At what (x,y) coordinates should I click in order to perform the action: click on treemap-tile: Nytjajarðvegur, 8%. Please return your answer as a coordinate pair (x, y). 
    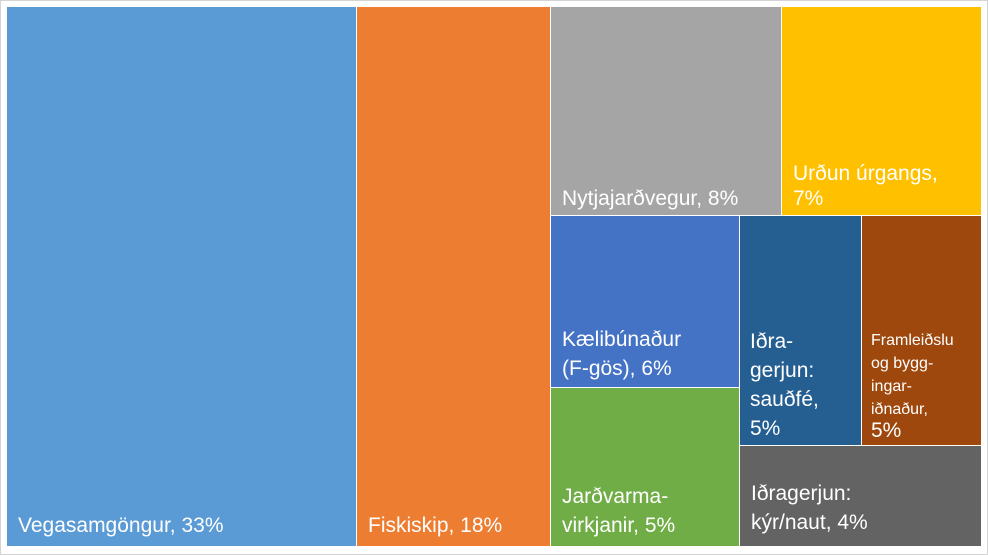
    Looking at the image, I should click on (666, 111).